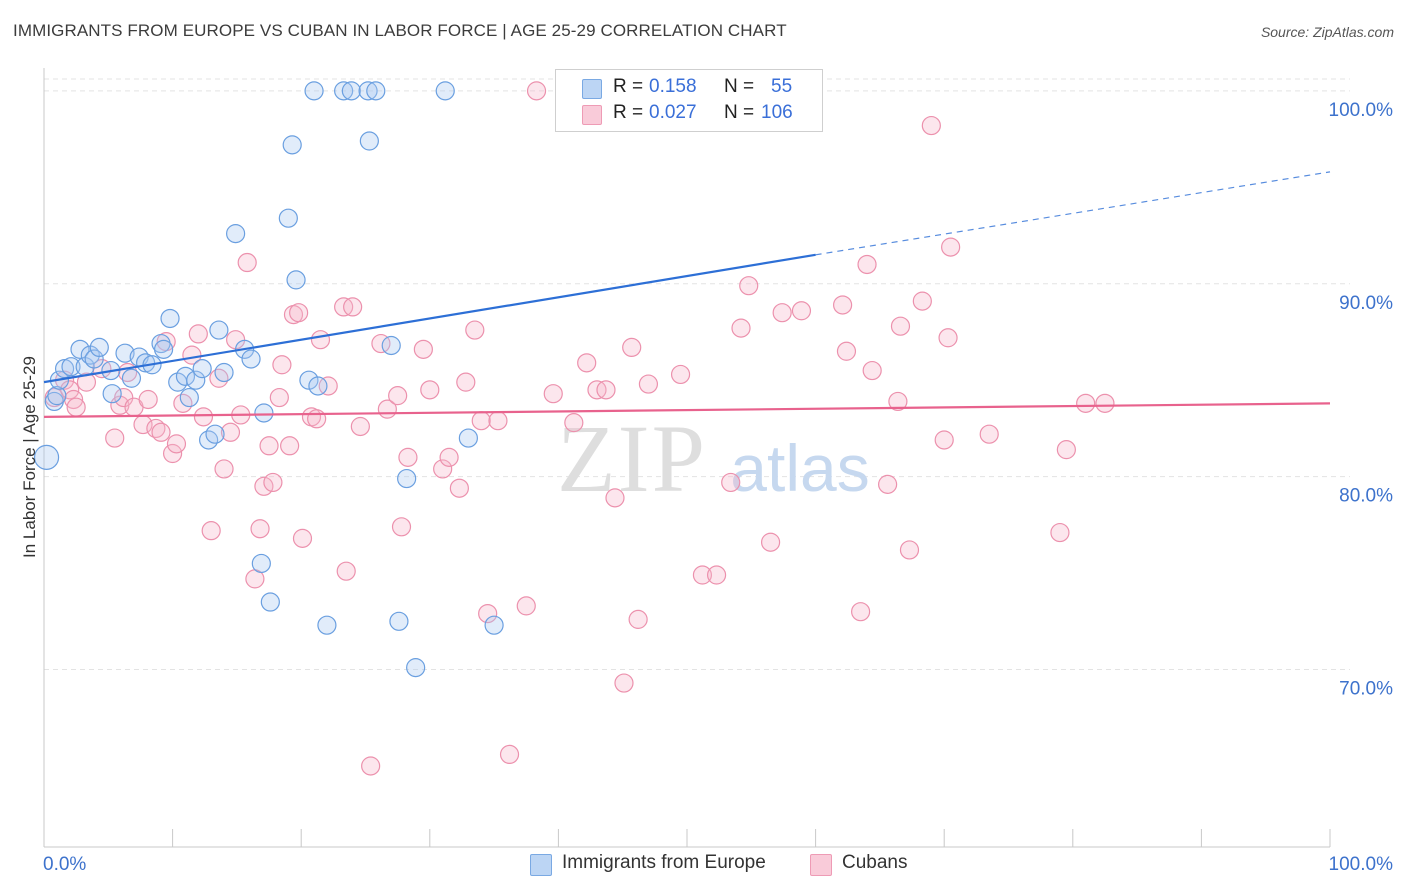 The image size is (1406, 892). I want to click on source-credit: Source: ZipAtlas.com, so click(1327, 32).